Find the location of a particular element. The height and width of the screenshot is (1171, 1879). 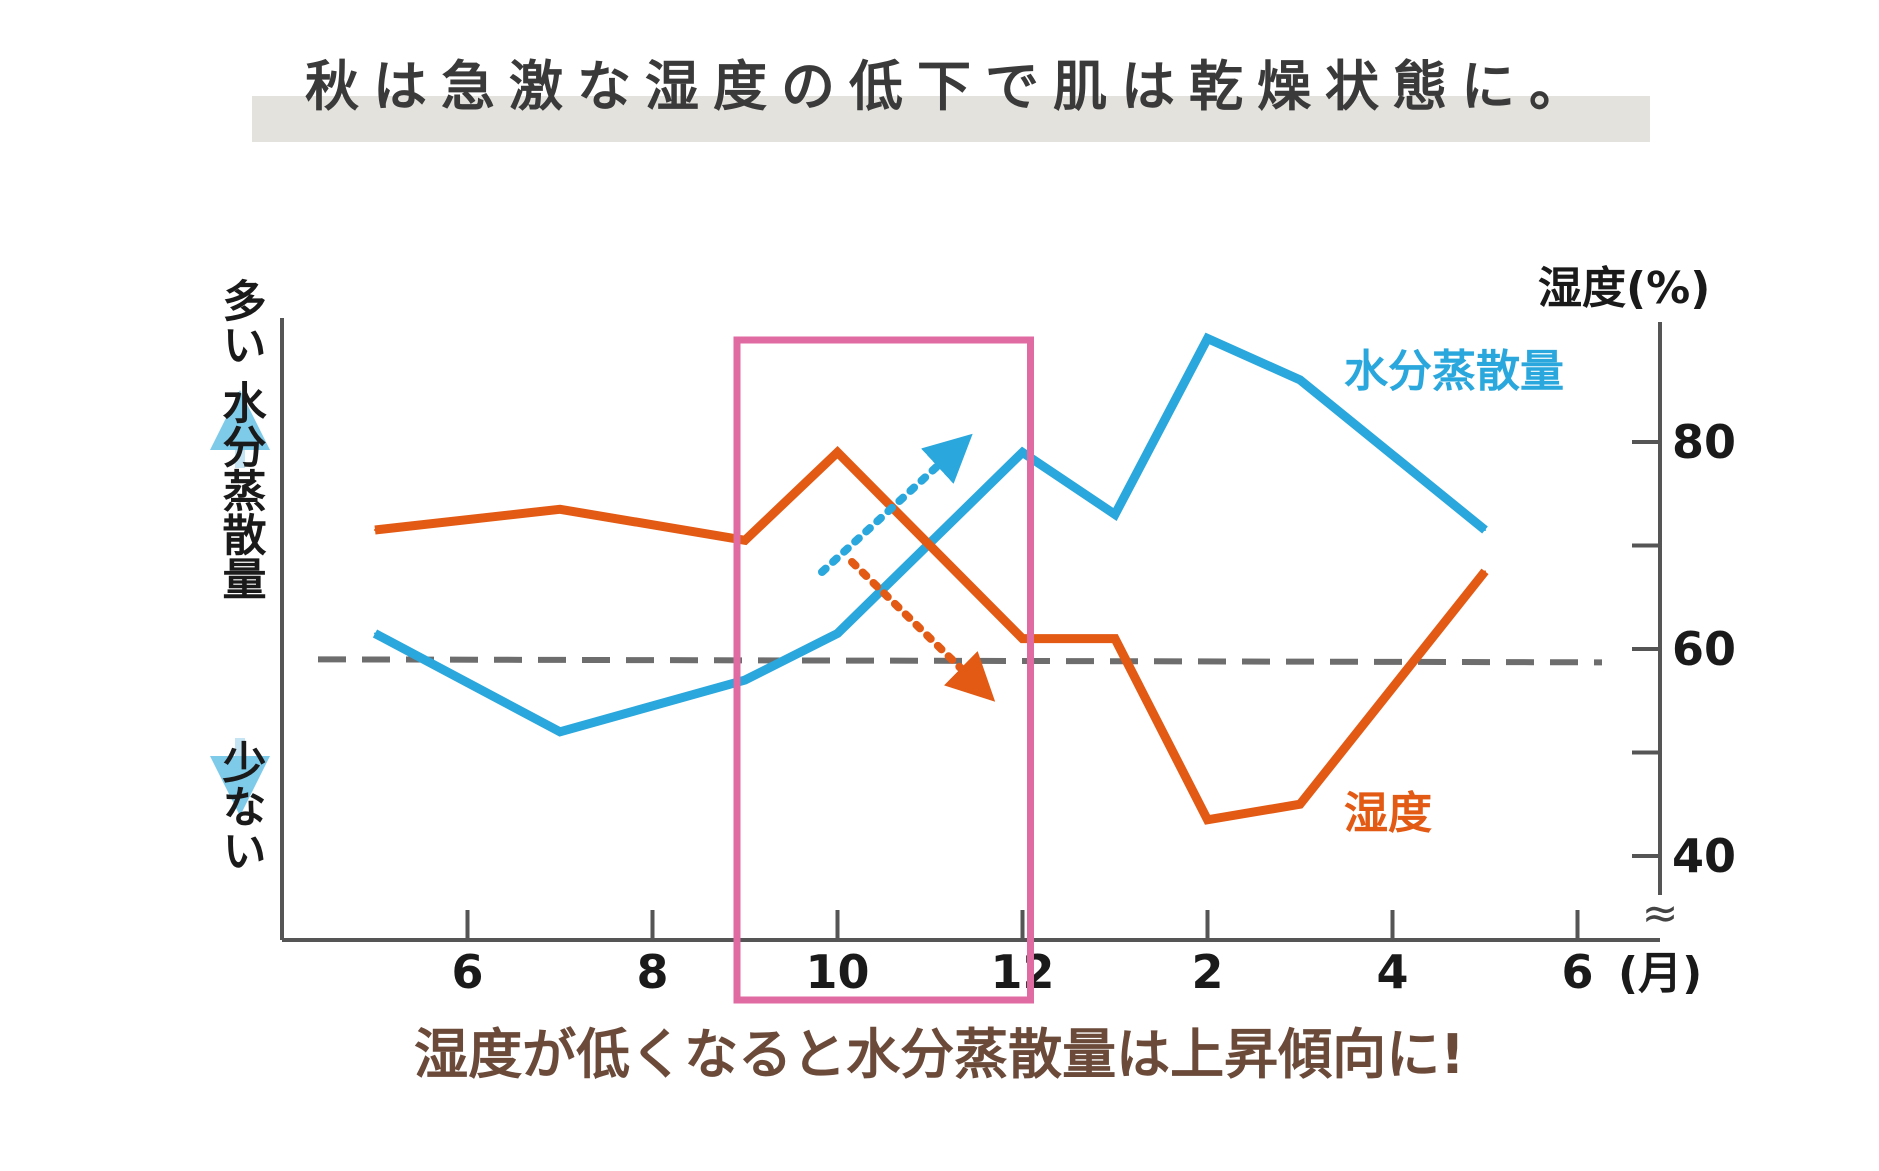

x-tick-label: 10 is located at coordinates (837, 972).